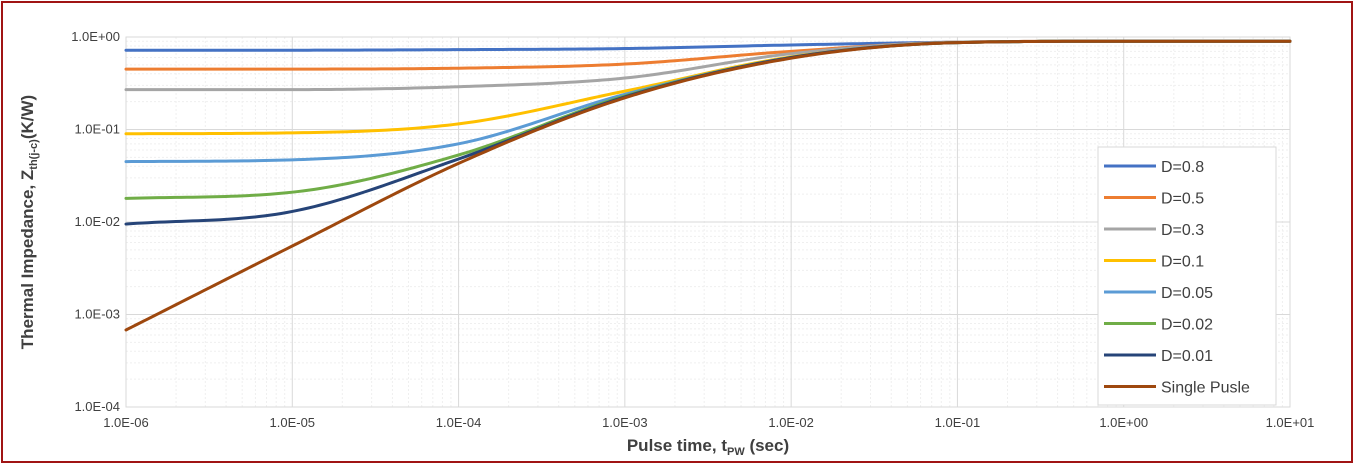 The width and height of the screenshot is (1356, 464). What do you see at coordinates (97, 406) in the screenshot?
I see `y-tick-label: 1.0E-04` at bounding box center [97, 406].